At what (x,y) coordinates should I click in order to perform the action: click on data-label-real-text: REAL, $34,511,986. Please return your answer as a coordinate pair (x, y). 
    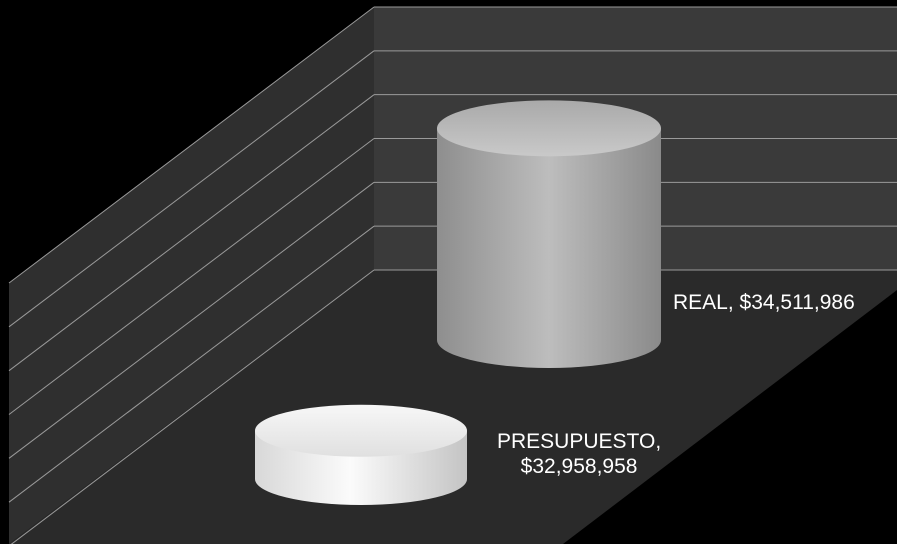
    Looking at the image, I should click on (764, 302).